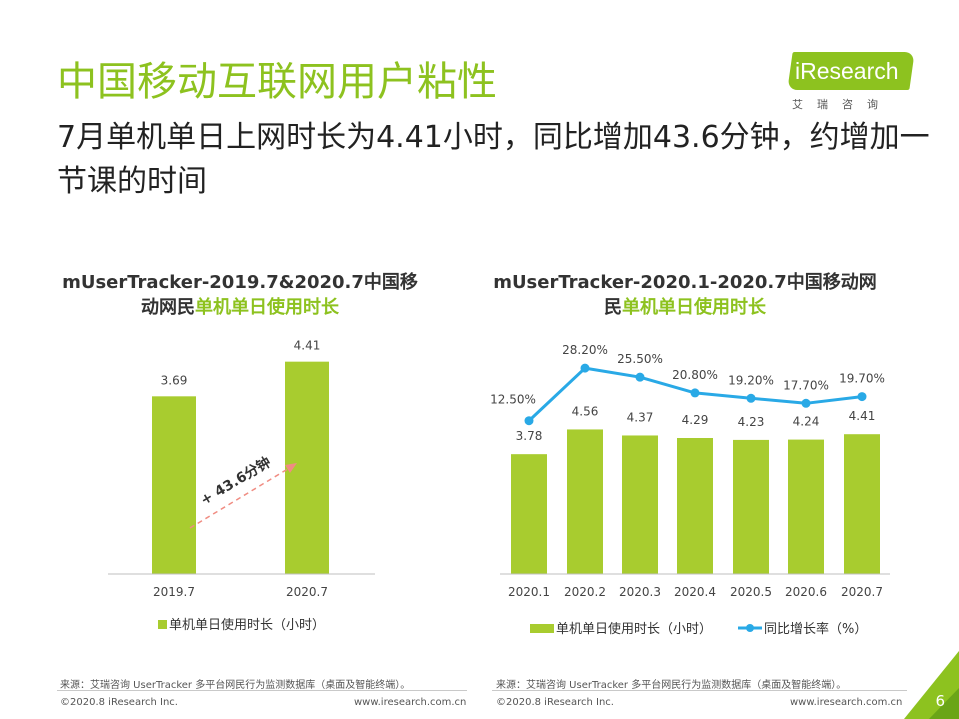 This screenshot has width=959, height=719. I want to click on iresearch-logo: iResearch 艾瑞咨询, so click(851, 82).